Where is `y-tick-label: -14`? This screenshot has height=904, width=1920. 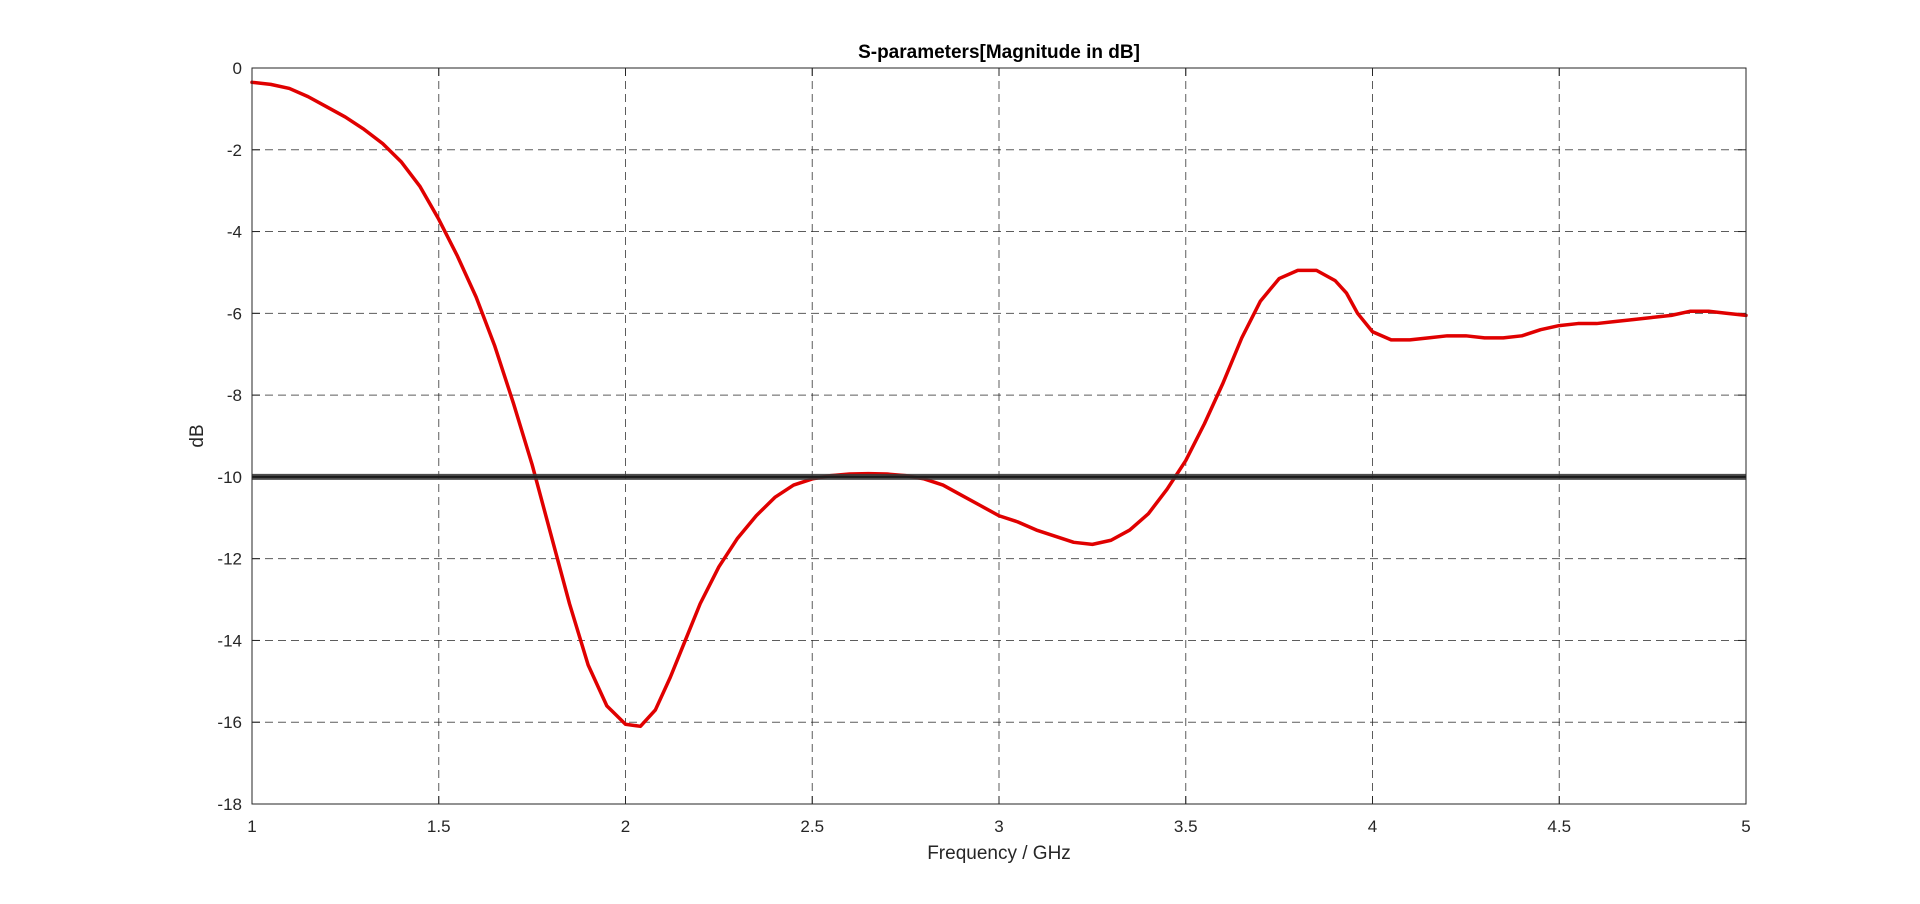
y-tick-label: -14 is located at coordinates (229, 640).